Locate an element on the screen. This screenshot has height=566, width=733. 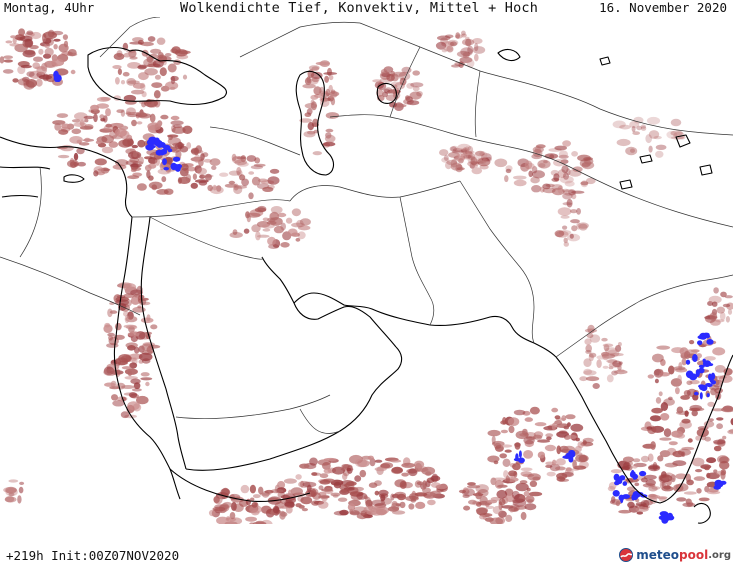
forecast-date-label: 16. November 2020 is located at coordinates (663, 7).